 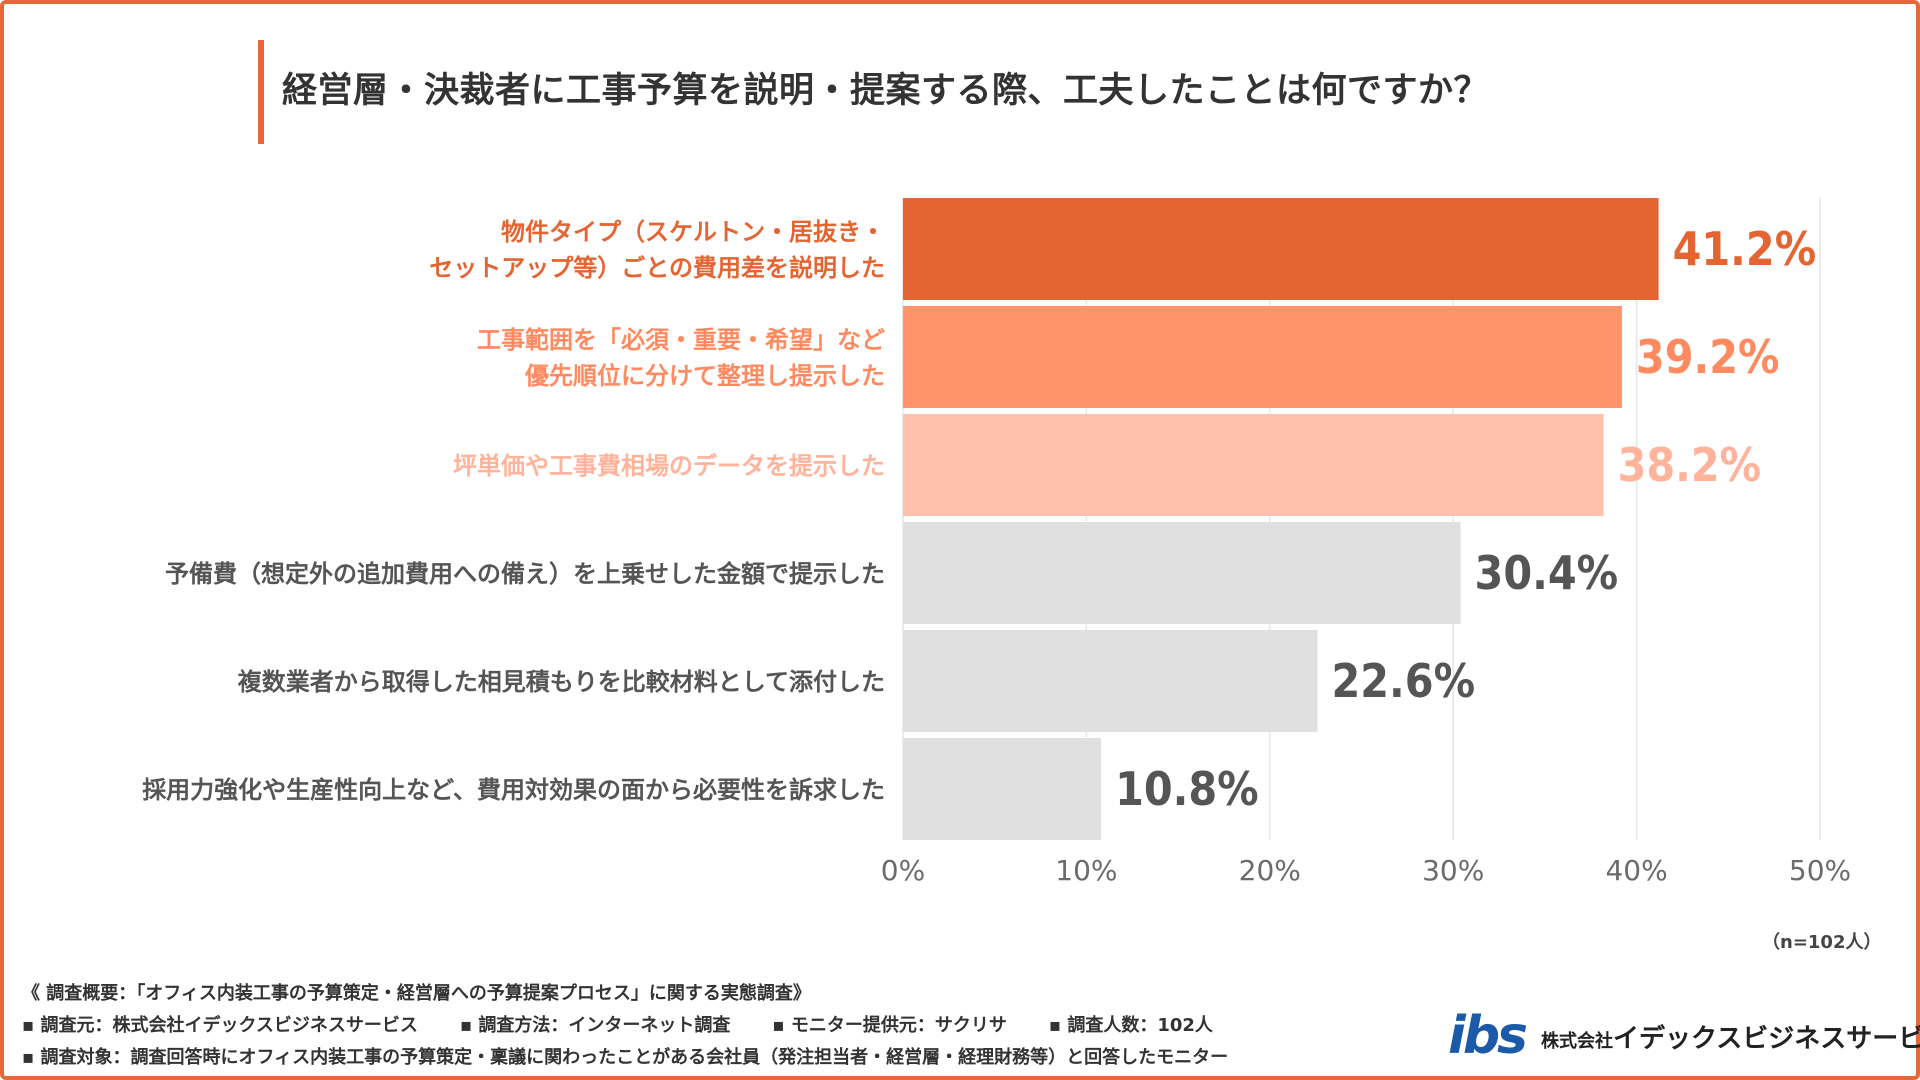 What do you see at coordinates (1690, 465) in the screenshot?
I see `value-label: 38.2%` at bounding box center [1690, 465].